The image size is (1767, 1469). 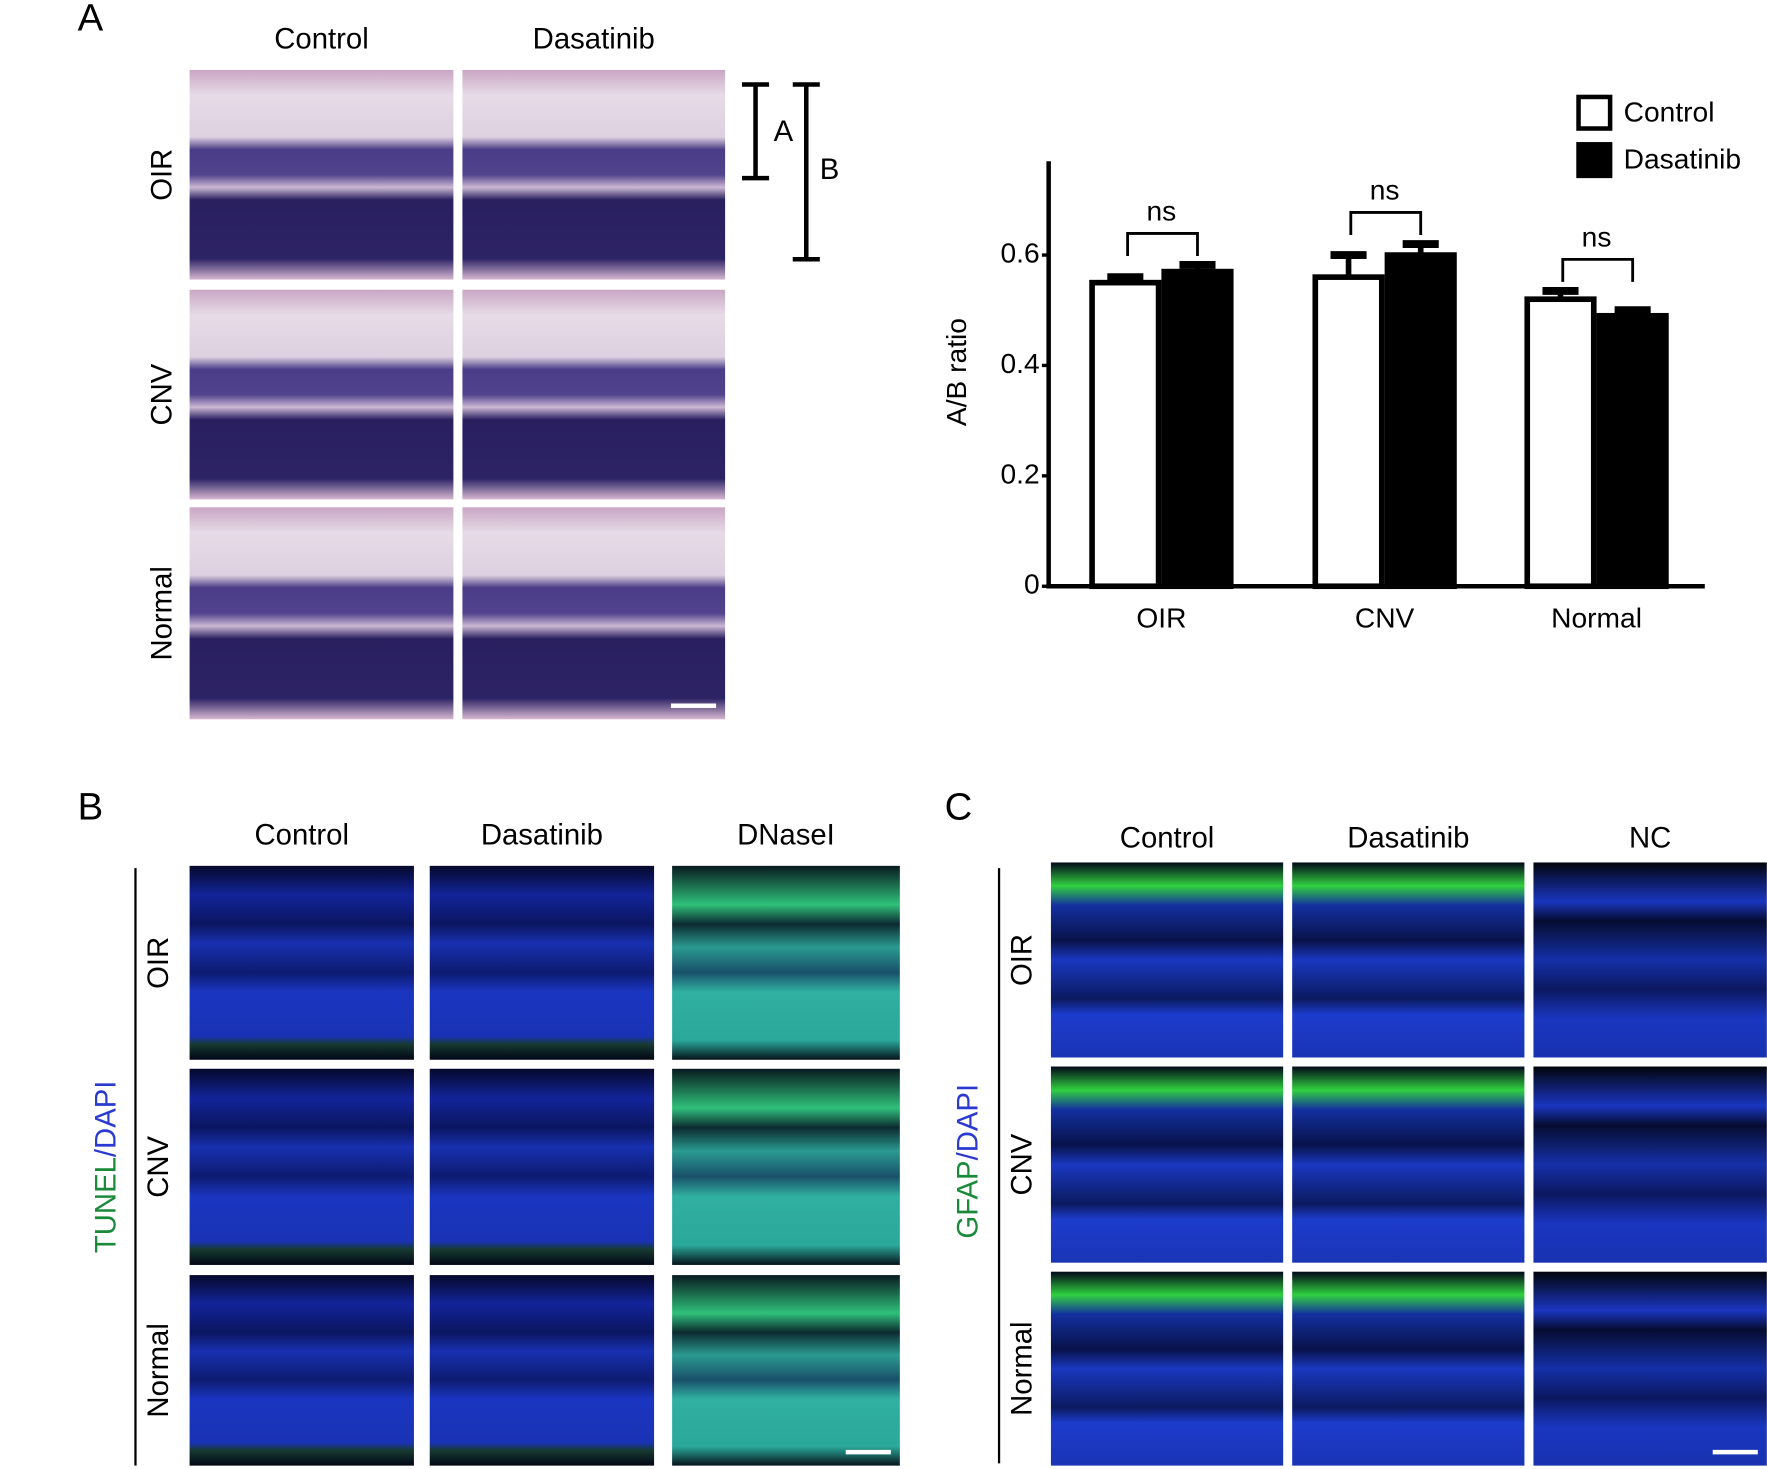 I want to click on column-header: DNaseI, so click(x=786, y=834).